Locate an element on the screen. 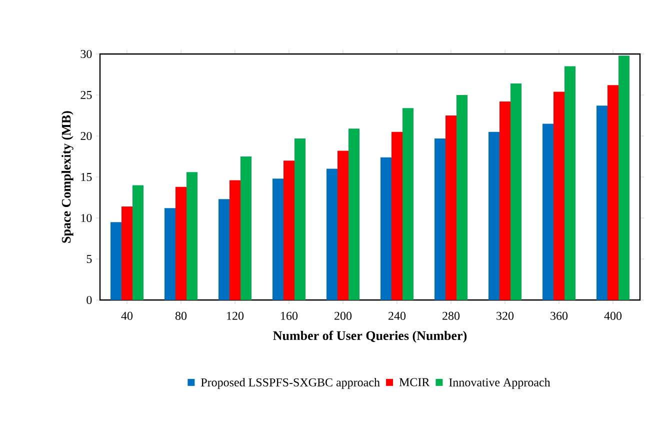 This screenshot has height=428, width=666. x-tick-label: 320 is located at coordinates (505, 316).